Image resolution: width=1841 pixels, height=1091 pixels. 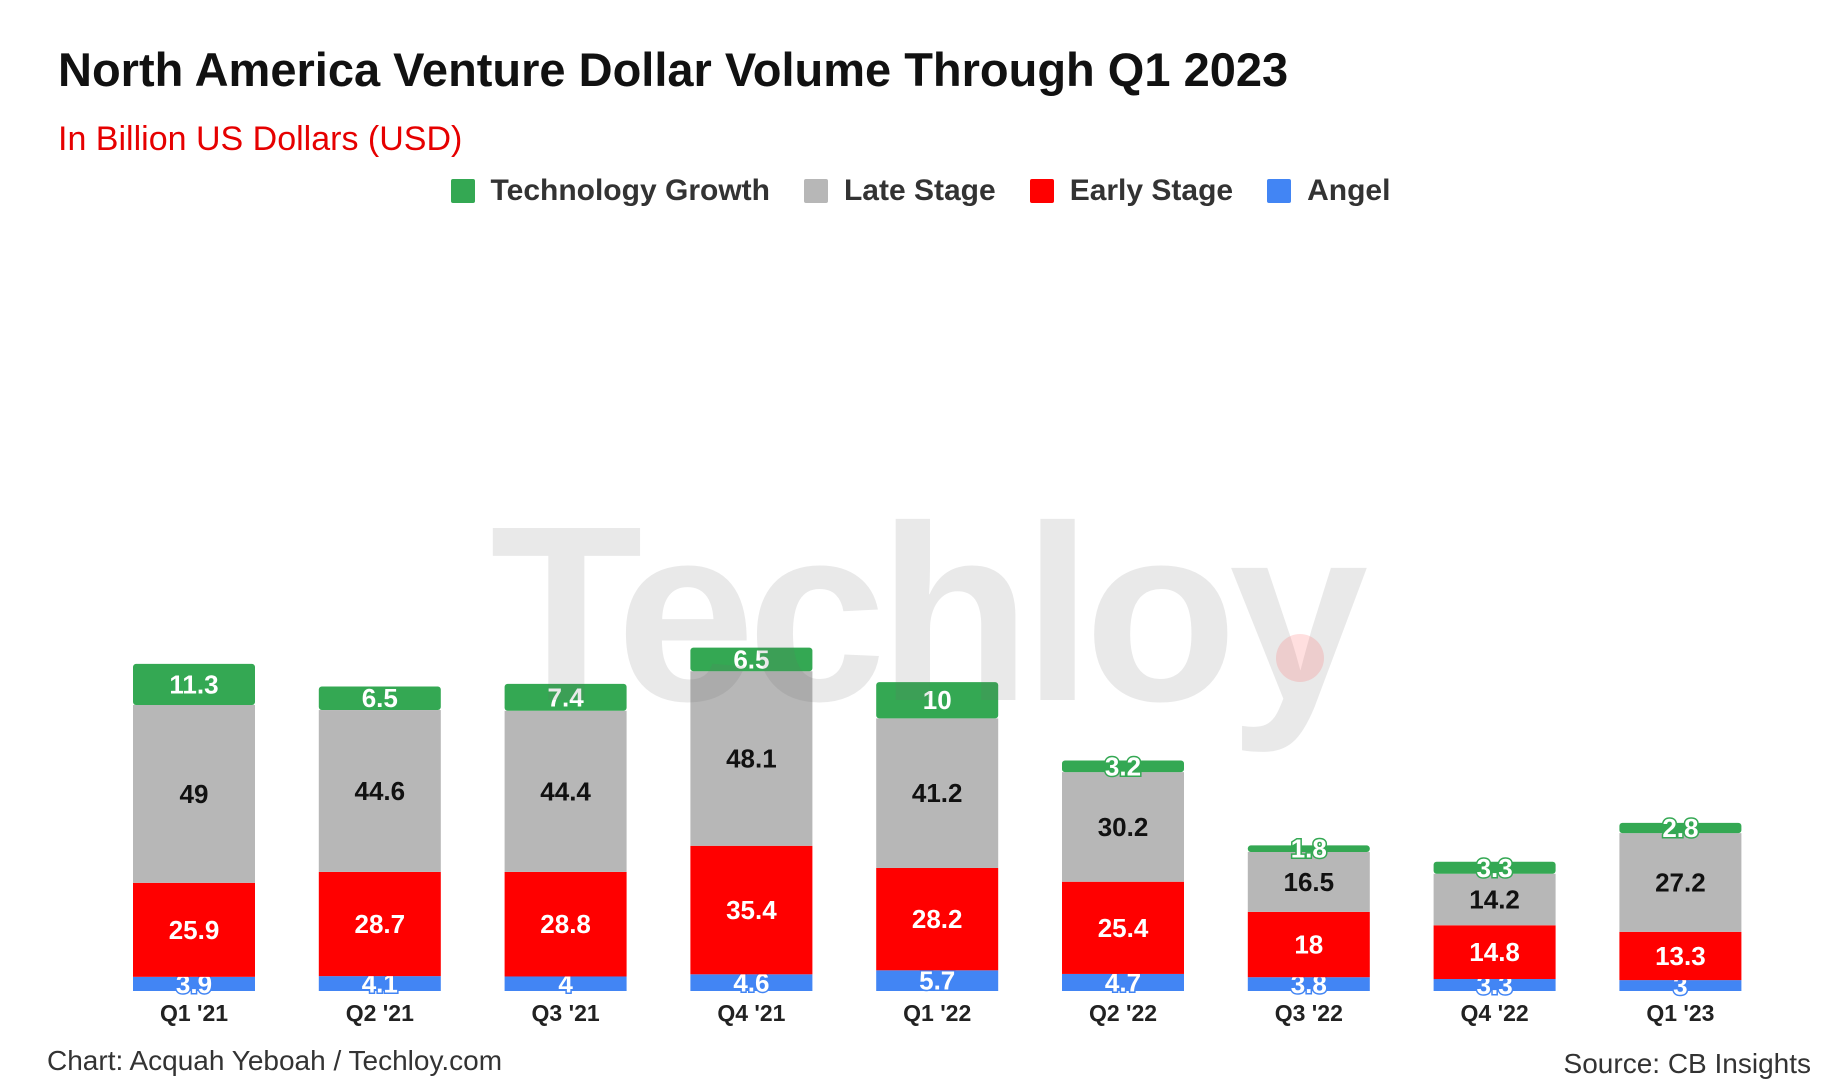 I want to click on data-label-early-stage-q1-21: 25.9, so click(x=194, y=930).